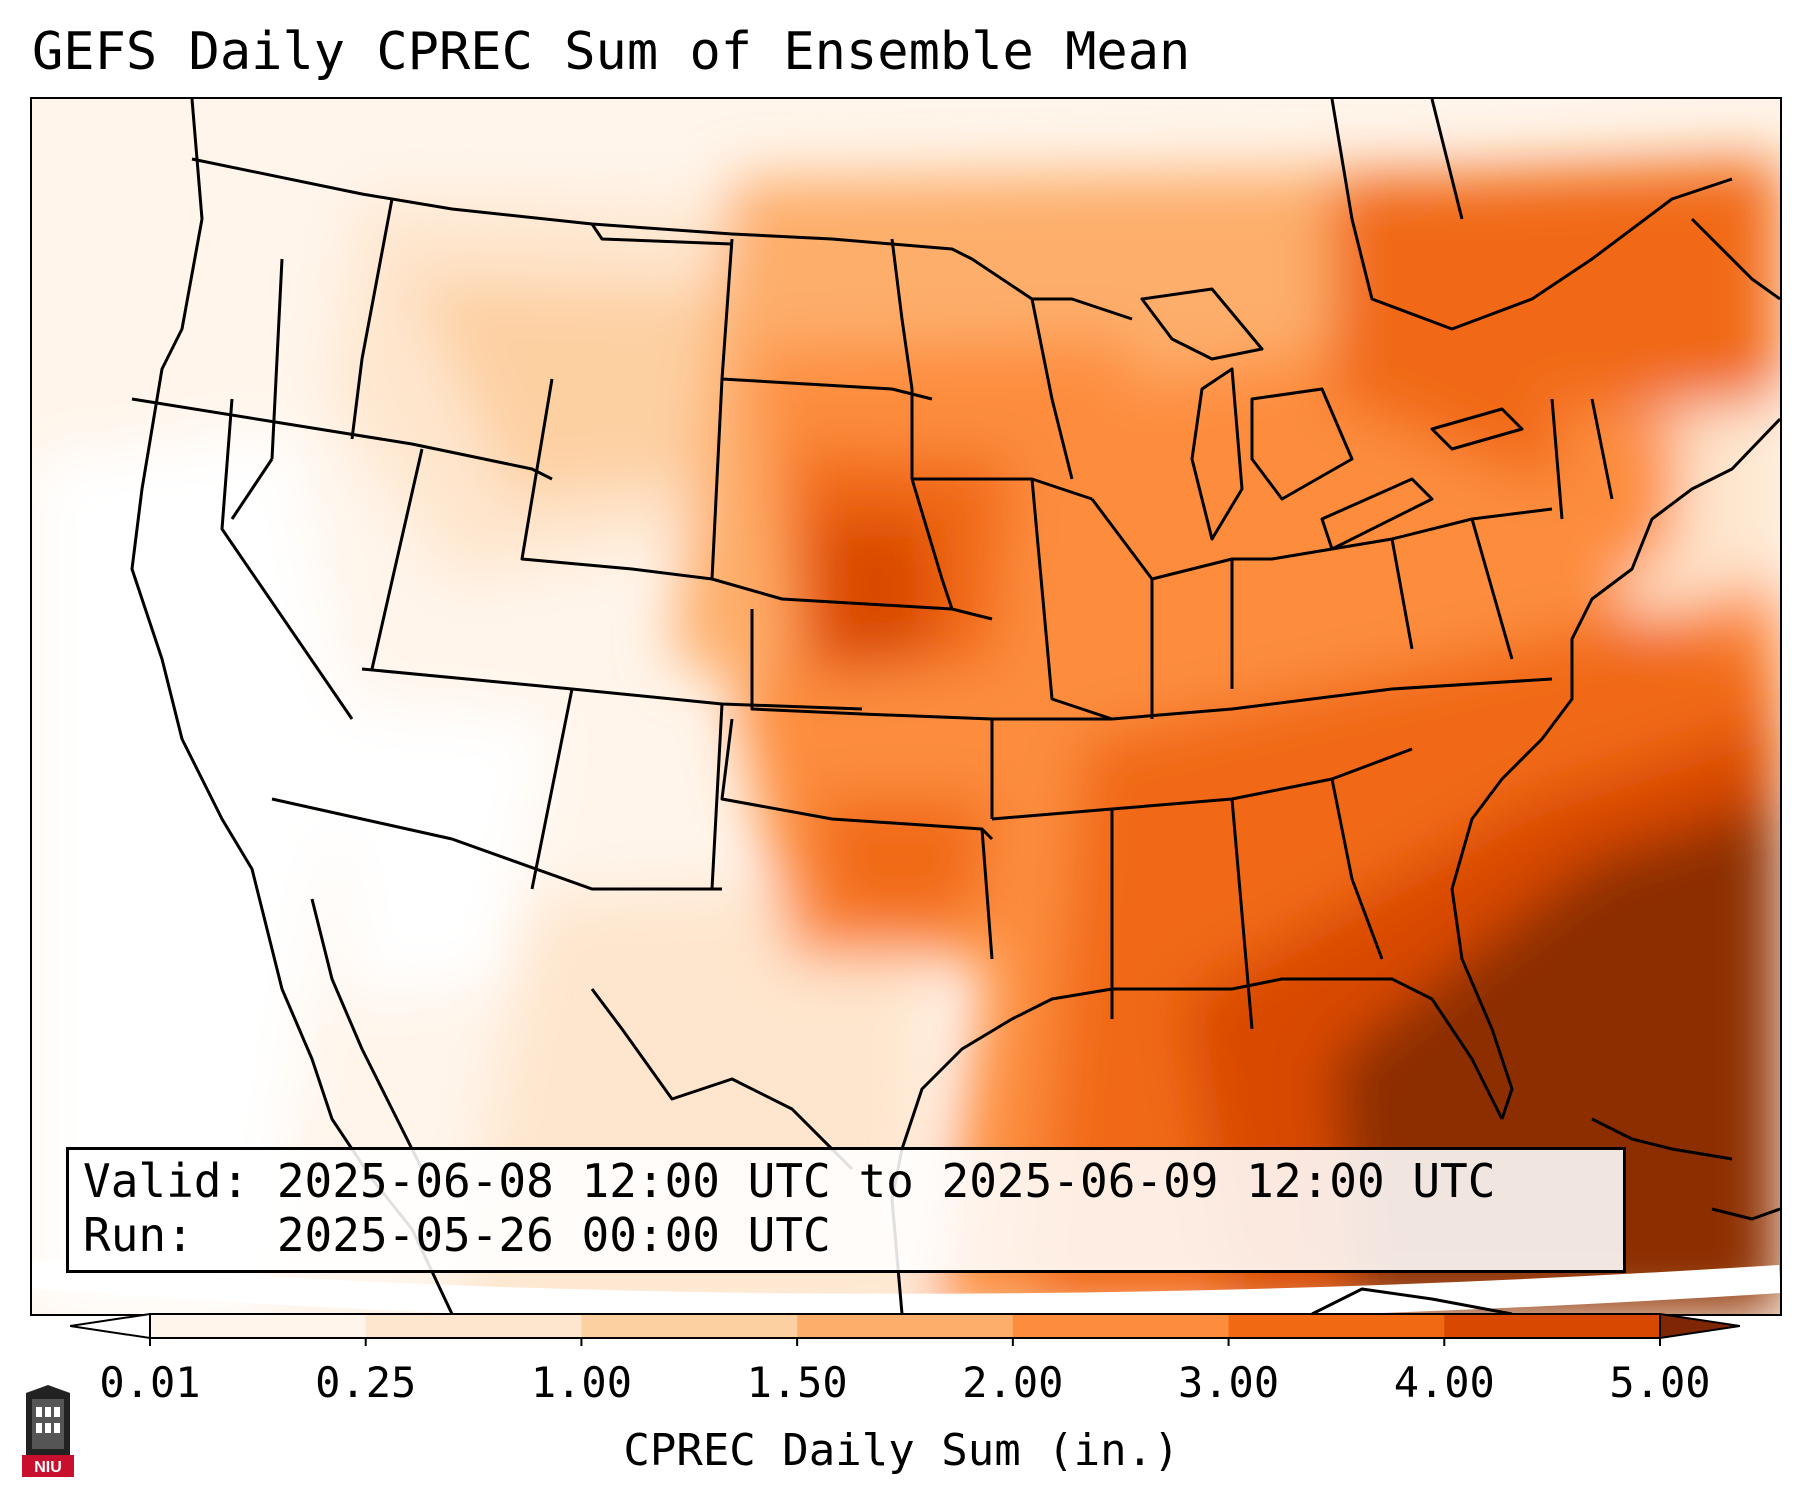  I want to click on niu-logo: NIU, so click(48, 1431).